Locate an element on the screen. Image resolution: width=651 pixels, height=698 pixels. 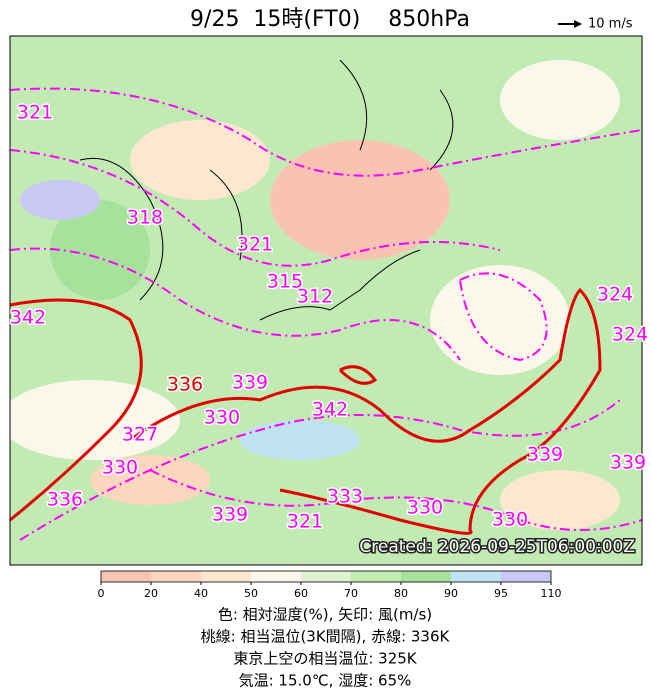
caption-line: 桃線: 相当温位(3K間隔), 赤線: 336K is located at coordinates (326, 637).